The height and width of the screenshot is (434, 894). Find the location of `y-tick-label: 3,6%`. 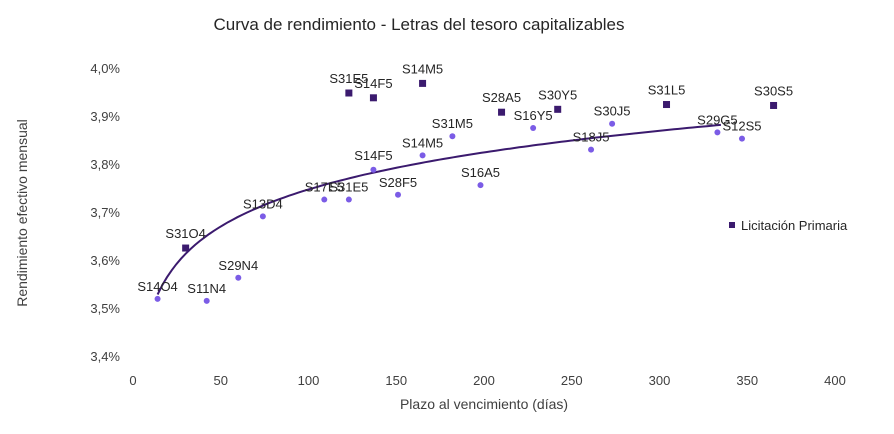

y-tick-label: 3,6% is located at coordinates (105, 260).